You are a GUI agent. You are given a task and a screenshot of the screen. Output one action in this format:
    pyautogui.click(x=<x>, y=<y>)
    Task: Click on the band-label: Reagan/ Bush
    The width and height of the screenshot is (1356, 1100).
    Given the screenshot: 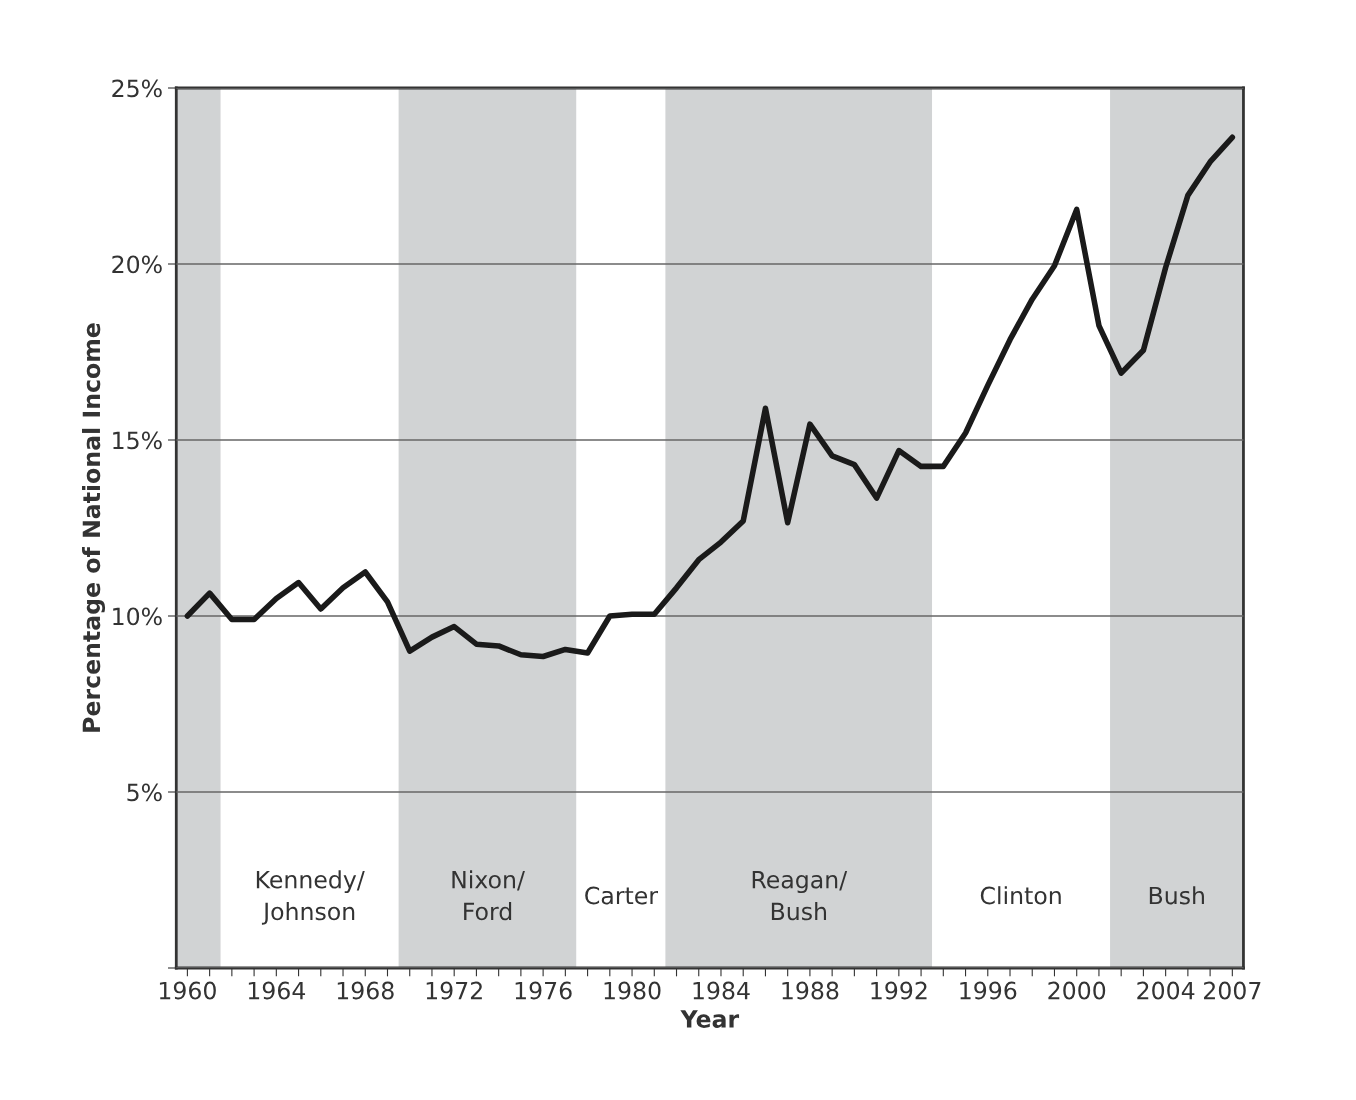 What is the action you would take?
    pyautogui.click(x=800, y=895)
    